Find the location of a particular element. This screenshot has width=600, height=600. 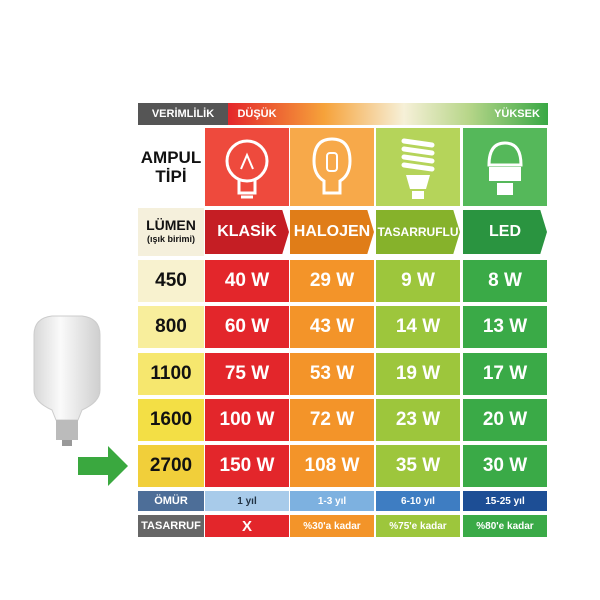

watt-value: 13 W is located at coordinates (505, 327).